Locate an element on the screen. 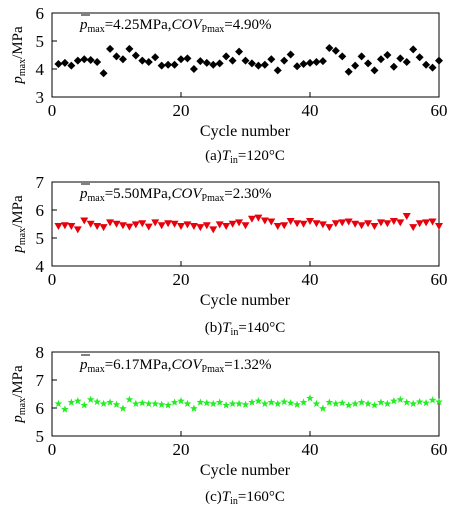  caption-prefix-c: (c) is located at coordinates (213, 497).